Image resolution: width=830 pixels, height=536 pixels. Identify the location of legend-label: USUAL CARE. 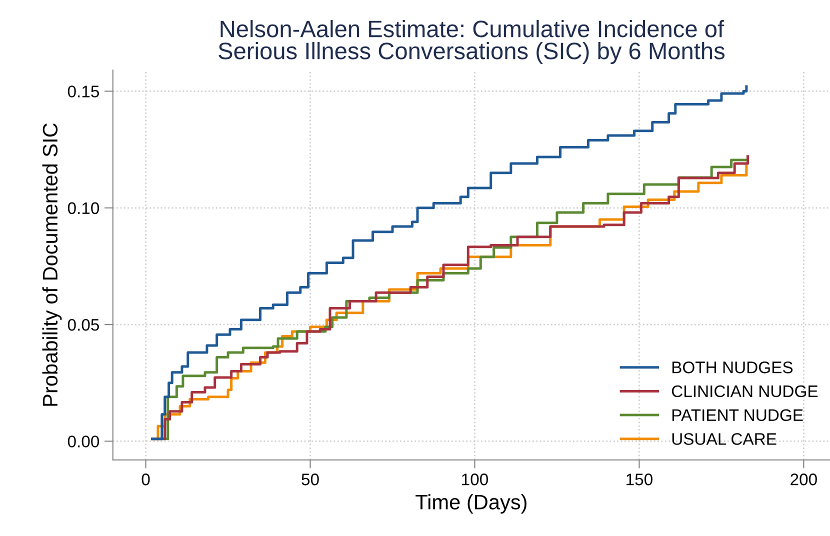
(724, 439).